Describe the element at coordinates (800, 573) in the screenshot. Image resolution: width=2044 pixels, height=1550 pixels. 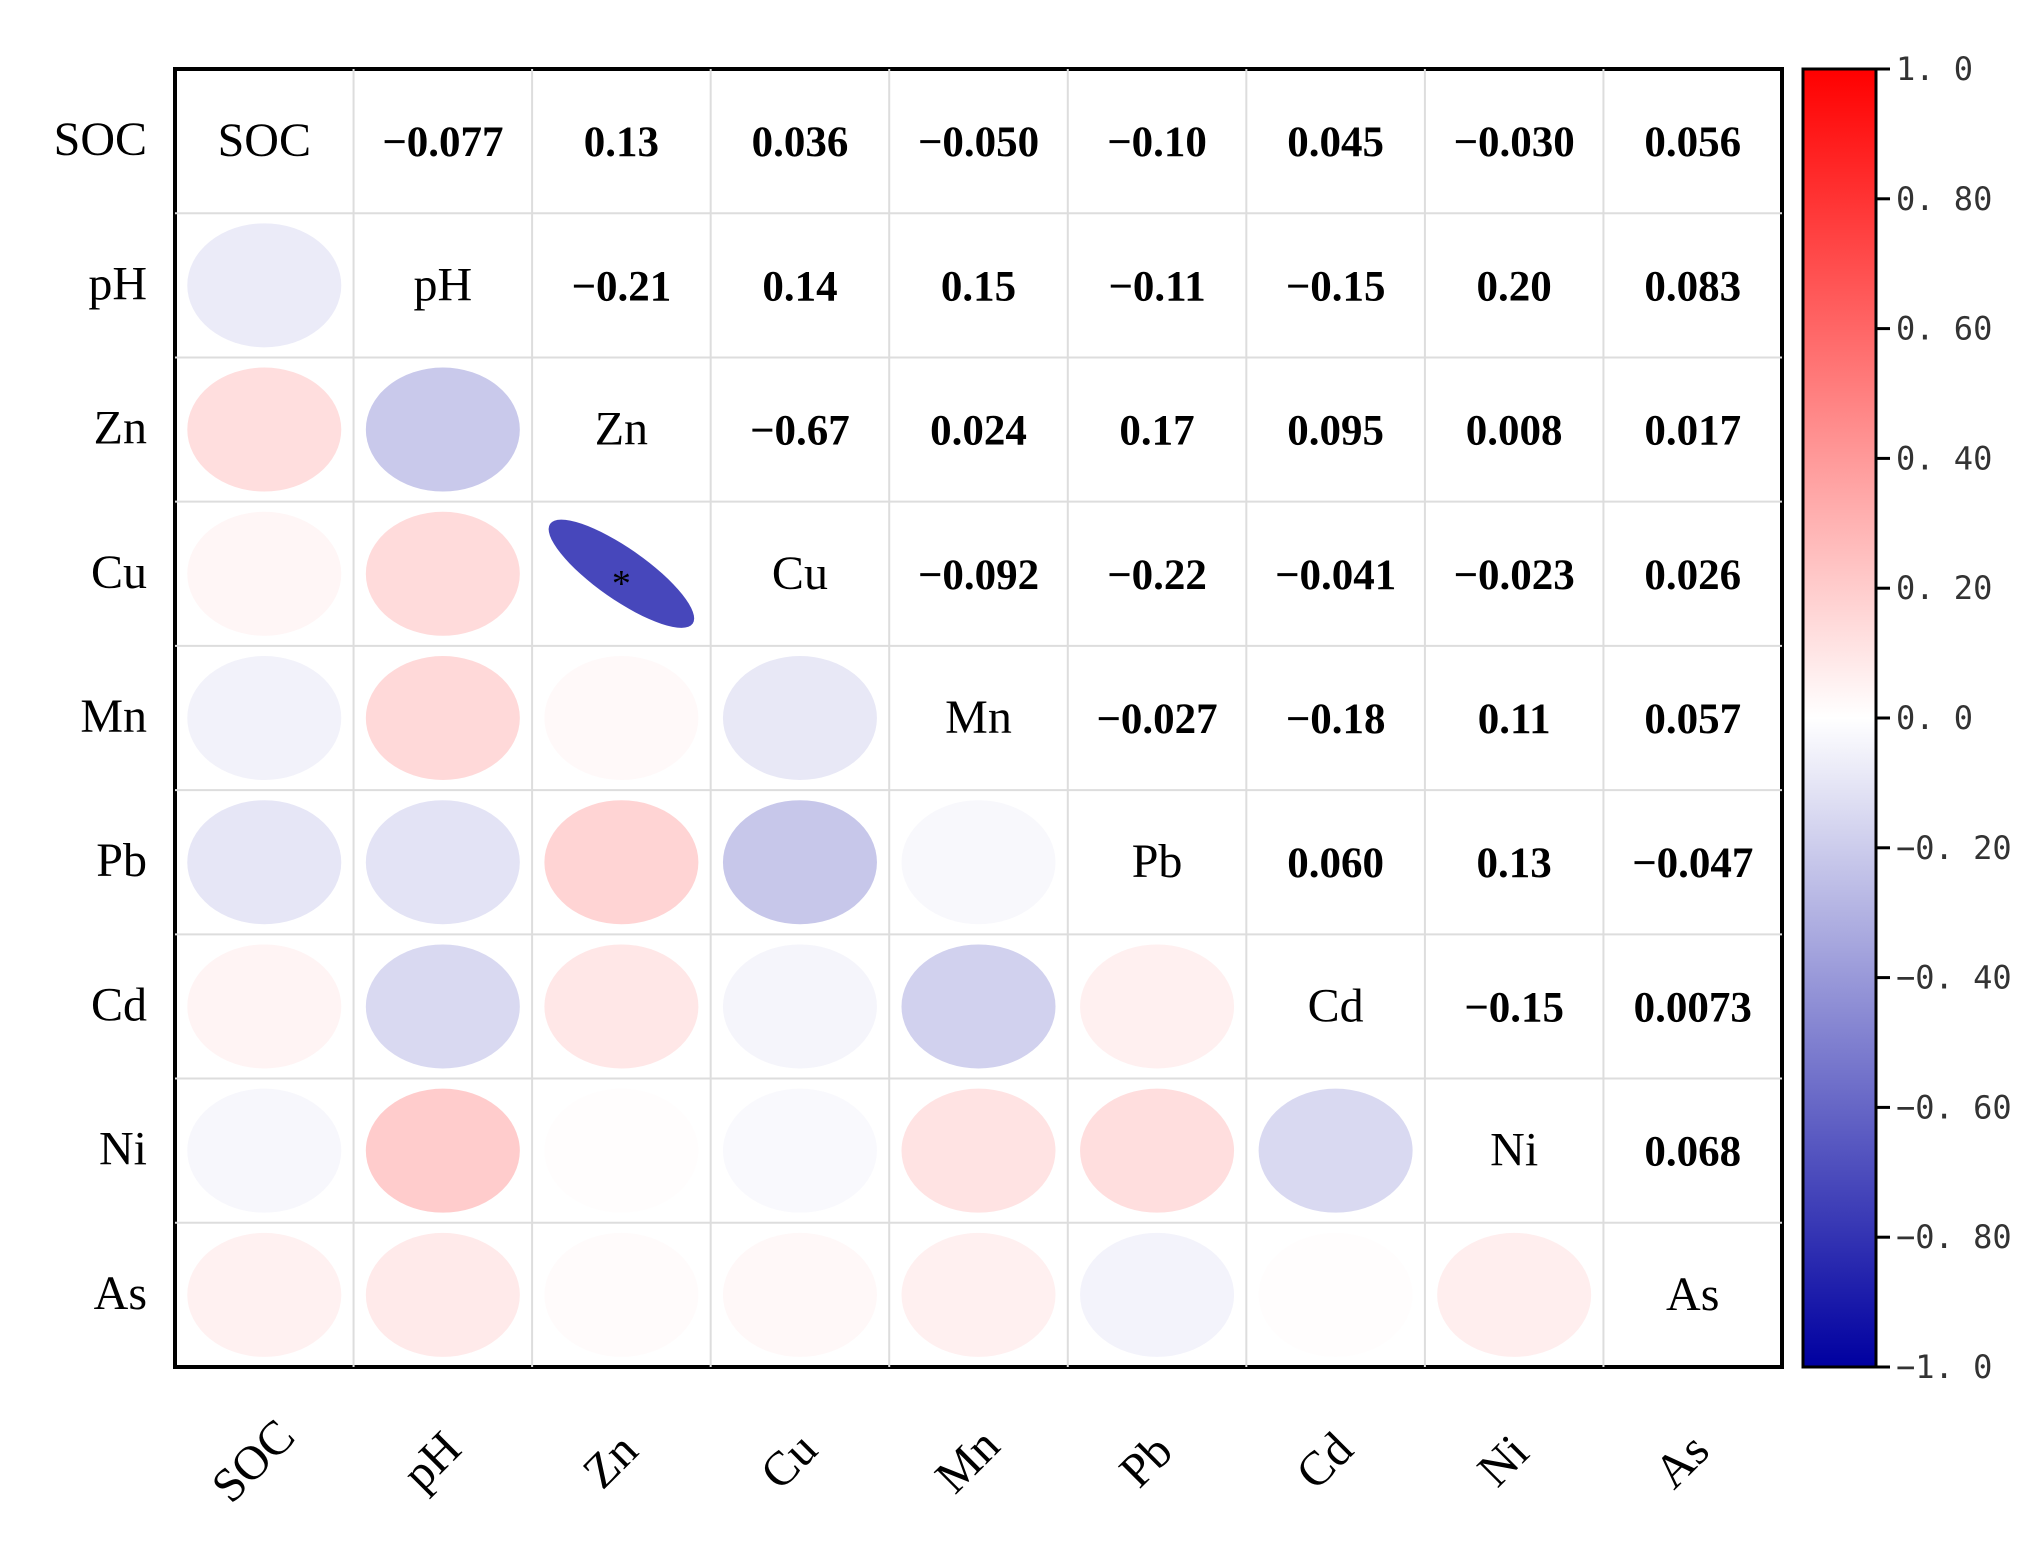
I see `diagonal-label-Cu: Cu` at that location.